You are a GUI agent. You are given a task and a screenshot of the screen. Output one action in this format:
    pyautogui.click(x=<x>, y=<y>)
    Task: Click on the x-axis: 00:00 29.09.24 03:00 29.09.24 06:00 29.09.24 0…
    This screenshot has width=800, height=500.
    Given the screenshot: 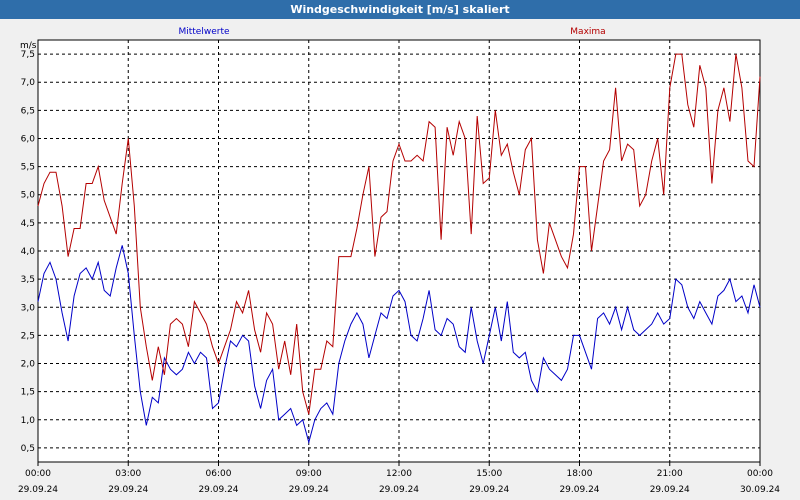 What is the action you would take?
    pyautogui.click(x=399, y=478)
    